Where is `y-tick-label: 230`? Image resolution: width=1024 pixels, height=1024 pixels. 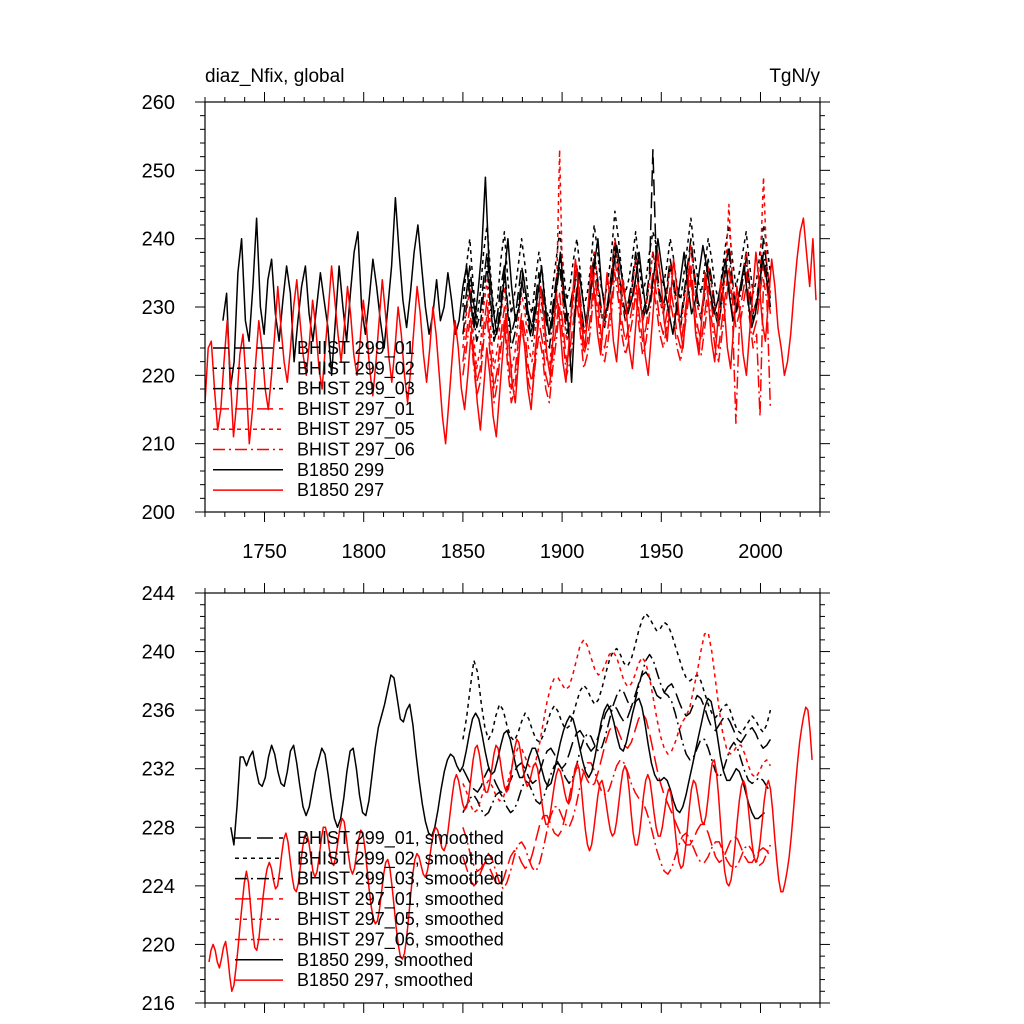 y-tick-label: 230 is located at coordinates (158, 308).